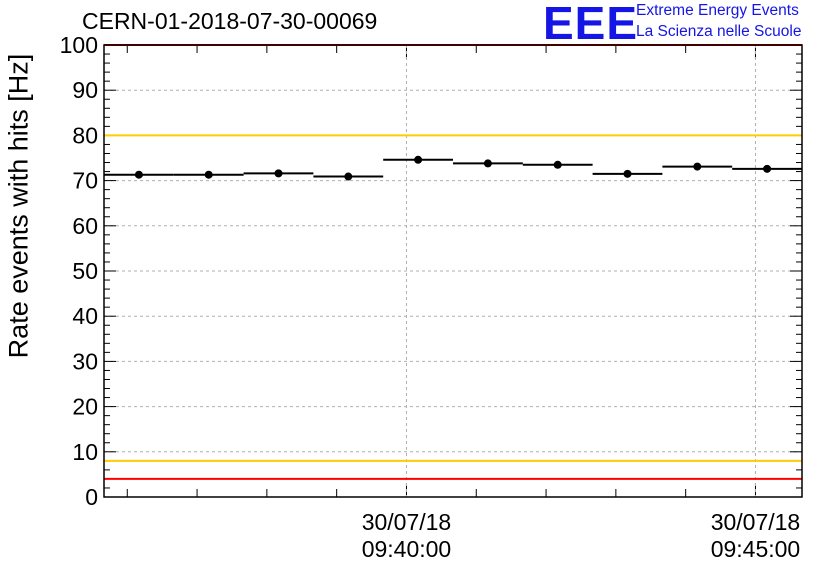 The image size is (836, 572). I want to click on y-tick-label: 60, so click(85, 226).